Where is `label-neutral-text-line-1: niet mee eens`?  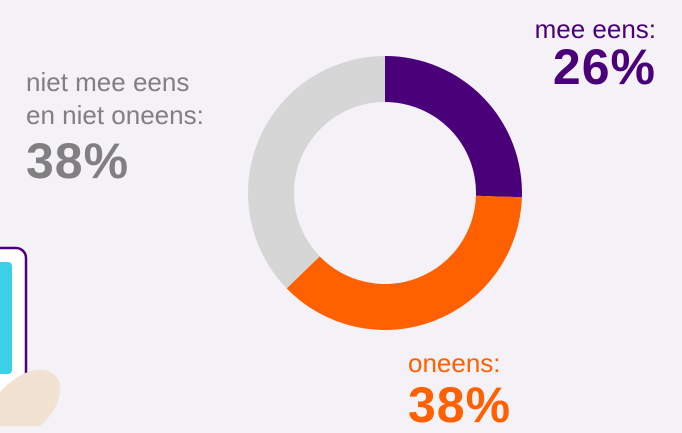
label-neutral-text-line-1: niet mee eens is located at coordinates (108, 82).